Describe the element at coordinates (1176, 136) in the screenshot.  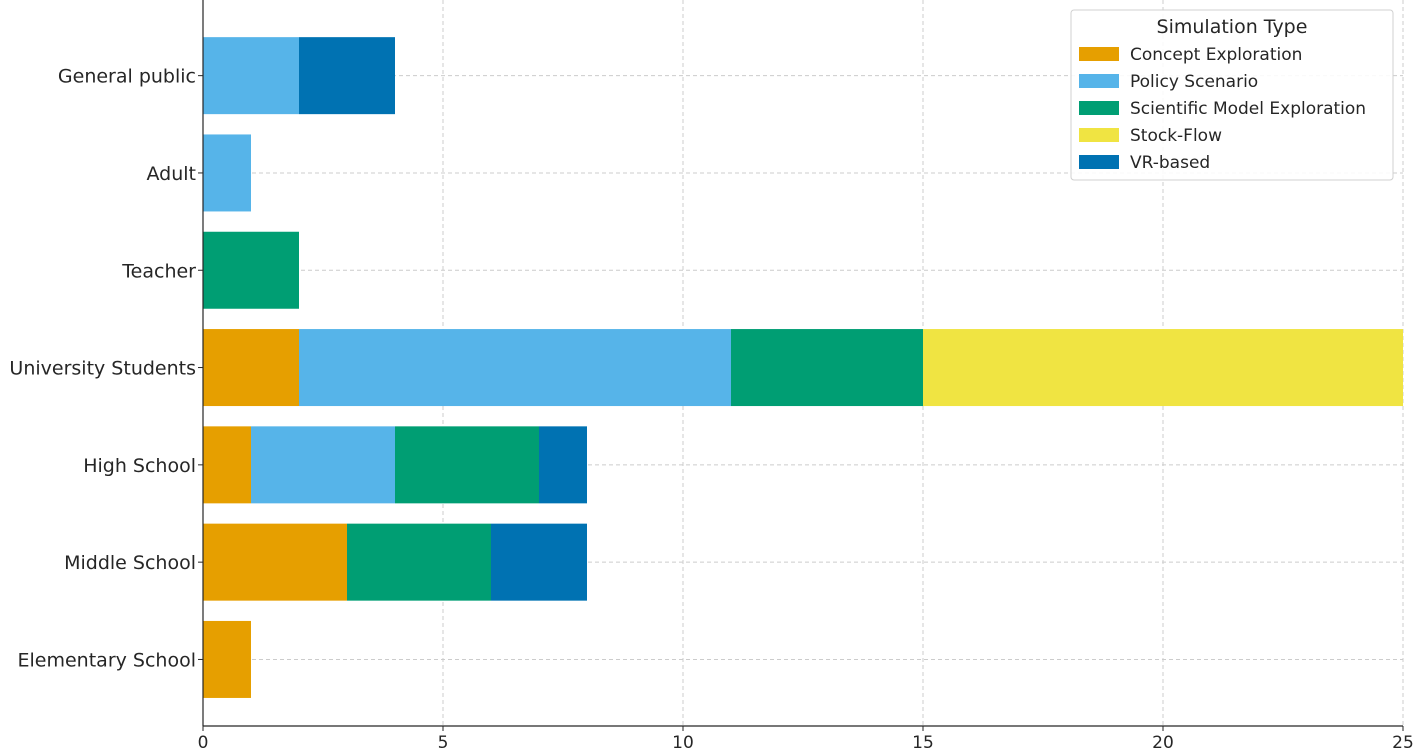
I see `legend-label: Stock-Flow` at that location.